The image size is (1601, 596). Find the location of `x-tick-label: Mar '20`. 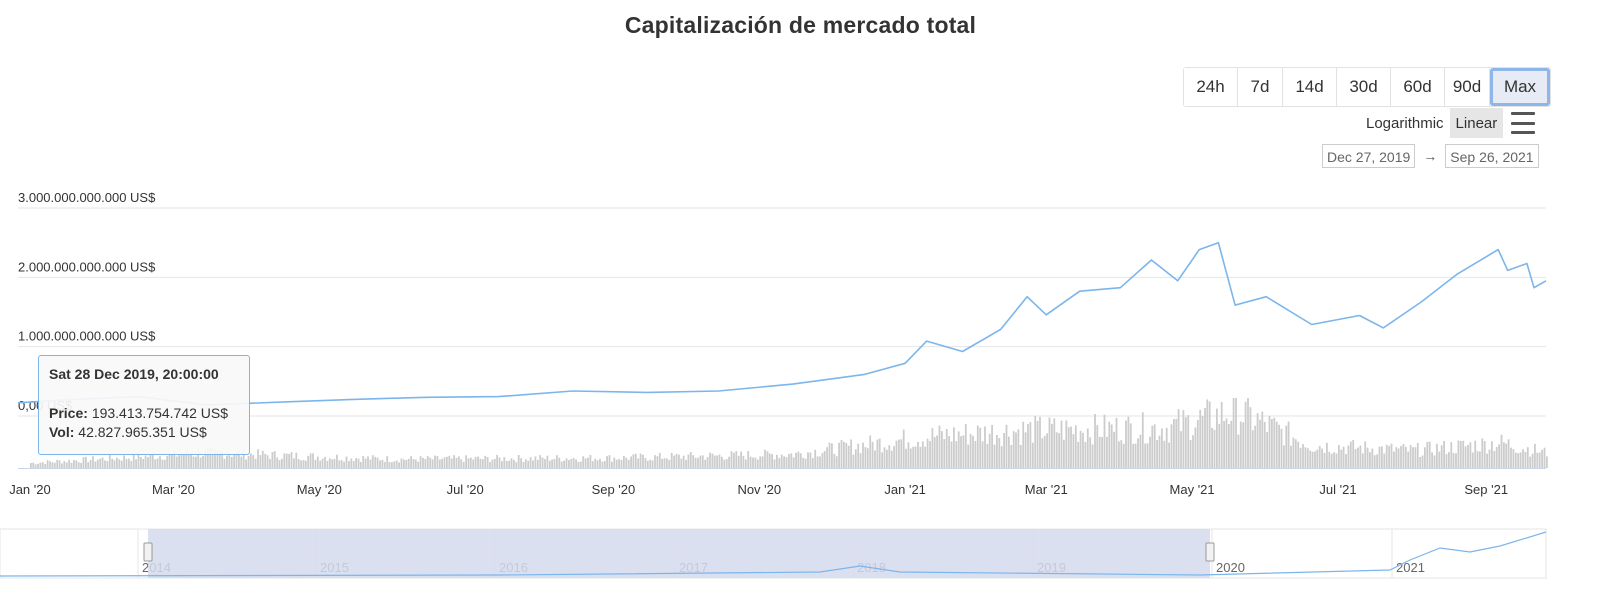

x-tick-label: Mar '20 is located at coordinates (173, 489).